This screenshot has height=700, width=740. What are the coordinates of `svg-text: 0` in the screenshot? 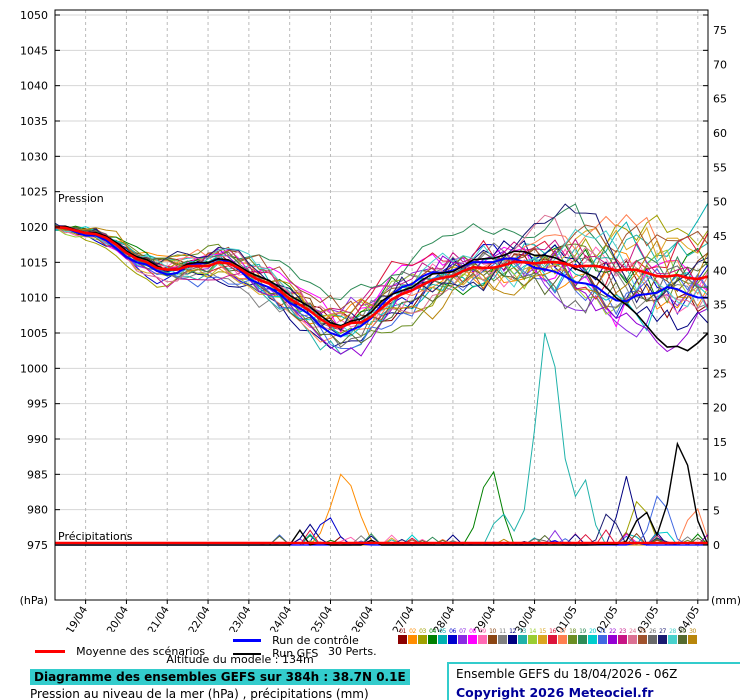 It's located at (716, 545).